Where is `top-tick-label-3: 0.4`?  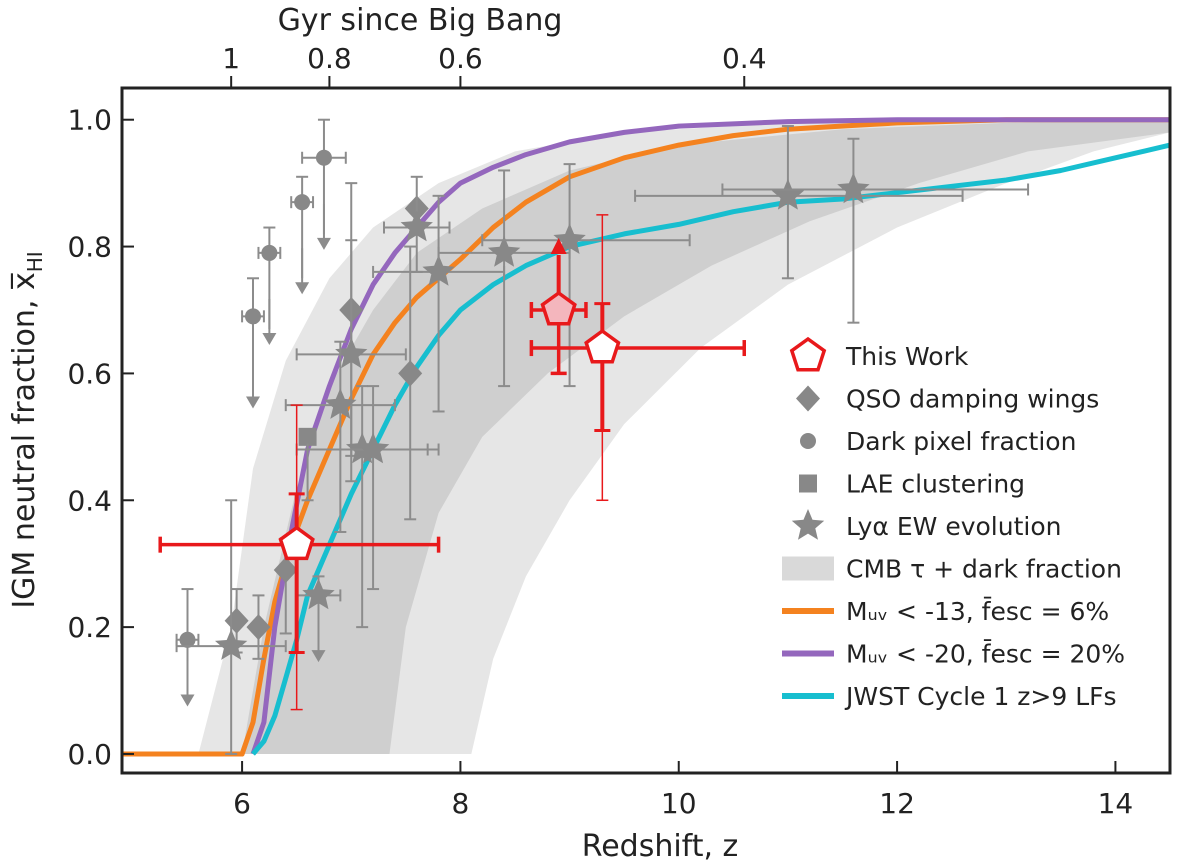 top-tick-label-3: 0.4 is located at coordinates (744, 58).